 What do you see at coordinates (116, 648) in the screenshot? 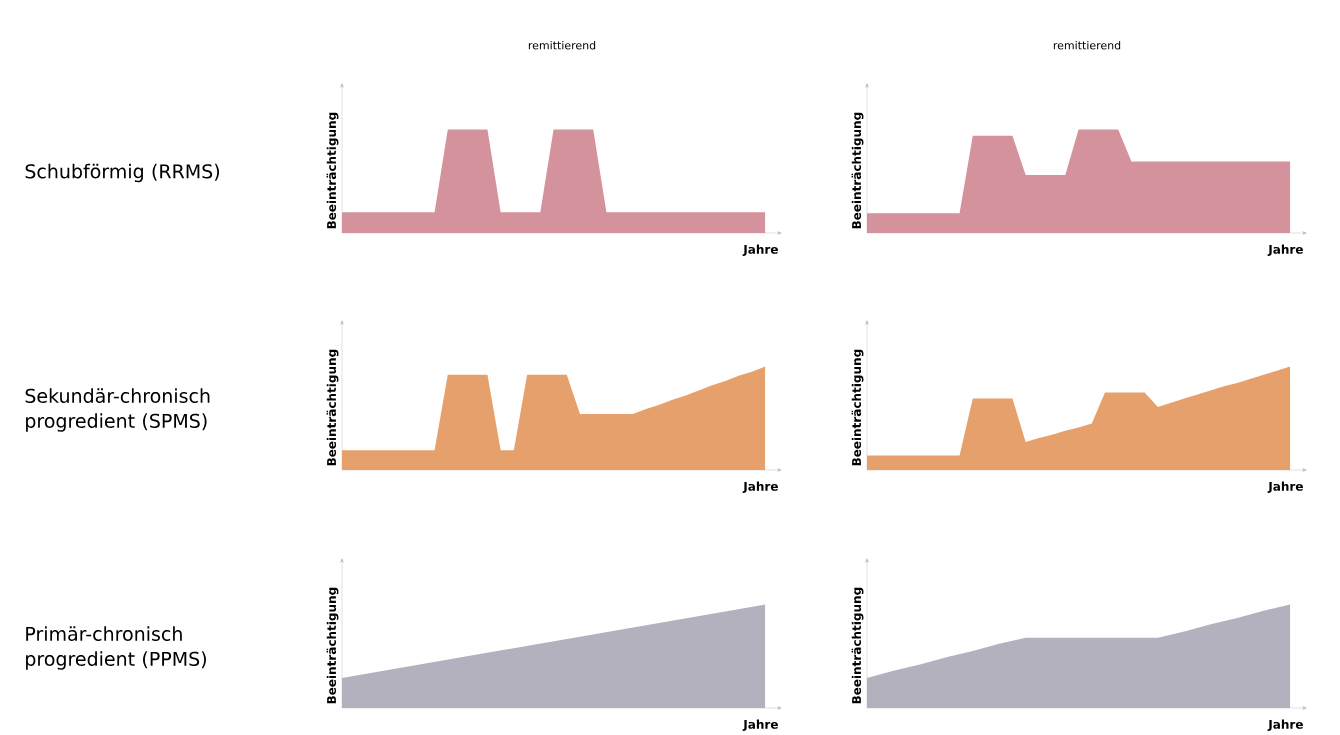
I see `annotation: Primär-chronisch progredient (PPMS)` at bounding box center [116, 648].